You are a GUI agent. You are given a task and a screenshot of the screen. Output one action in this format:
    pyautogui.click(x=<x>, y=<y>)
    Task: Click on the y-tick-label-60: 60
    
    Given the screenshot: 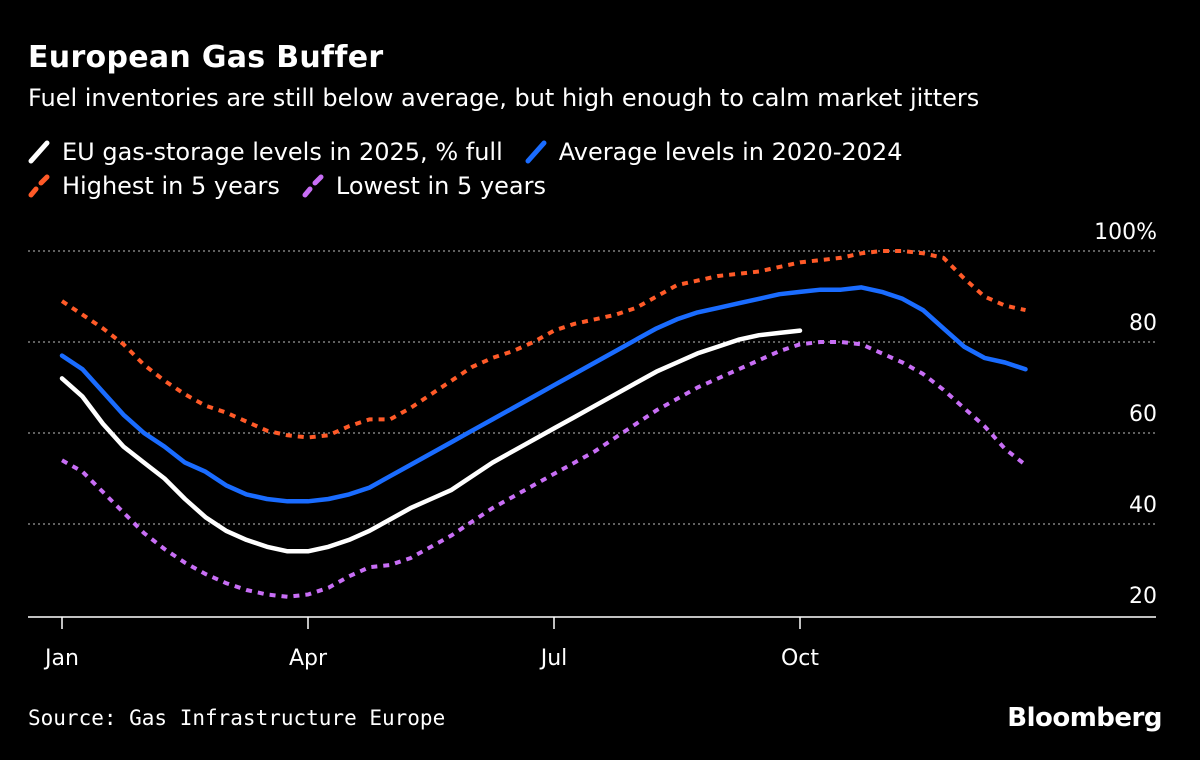 What is the action you would take?
    pyautogui.click(x=1143, y=414)
    